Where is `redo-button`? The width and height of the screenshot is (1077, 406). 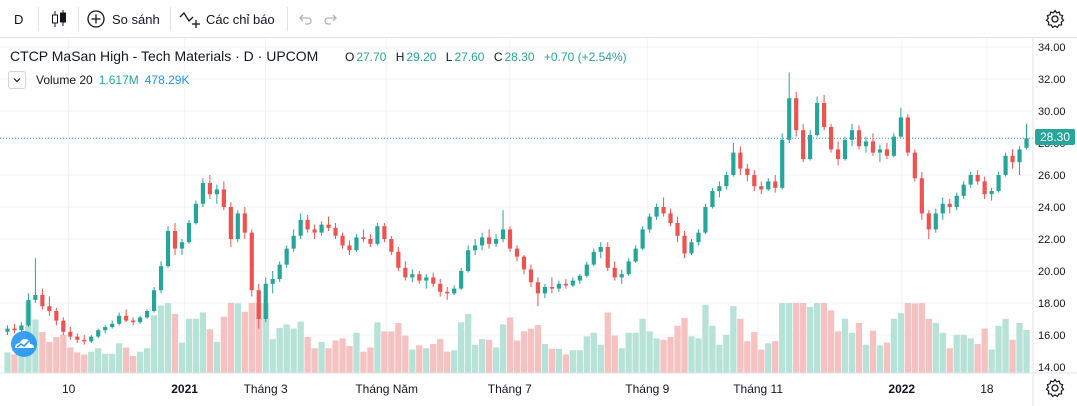
redo-button is located at coordinates (331, 19).